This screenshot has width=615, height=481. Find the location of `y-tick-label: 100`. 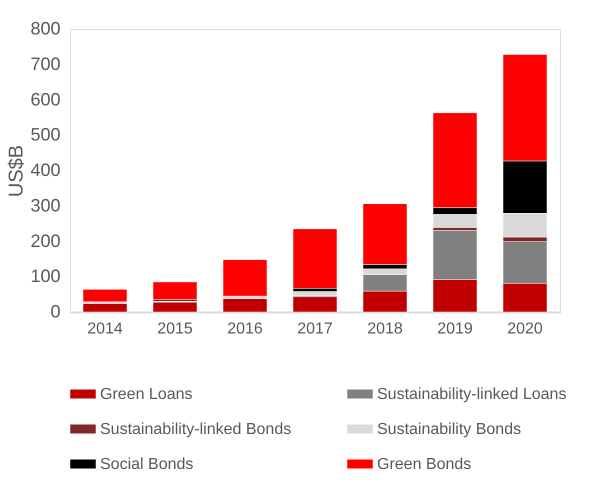

y-tick-label: 100 is located at coordinates (45, 276).